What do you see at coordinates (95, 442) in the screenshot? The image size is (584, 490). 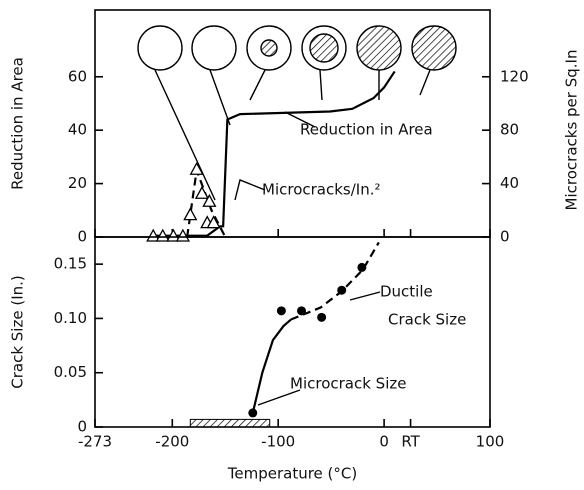 I see `x-tick-label: -273` at bounding box center [95, 442].